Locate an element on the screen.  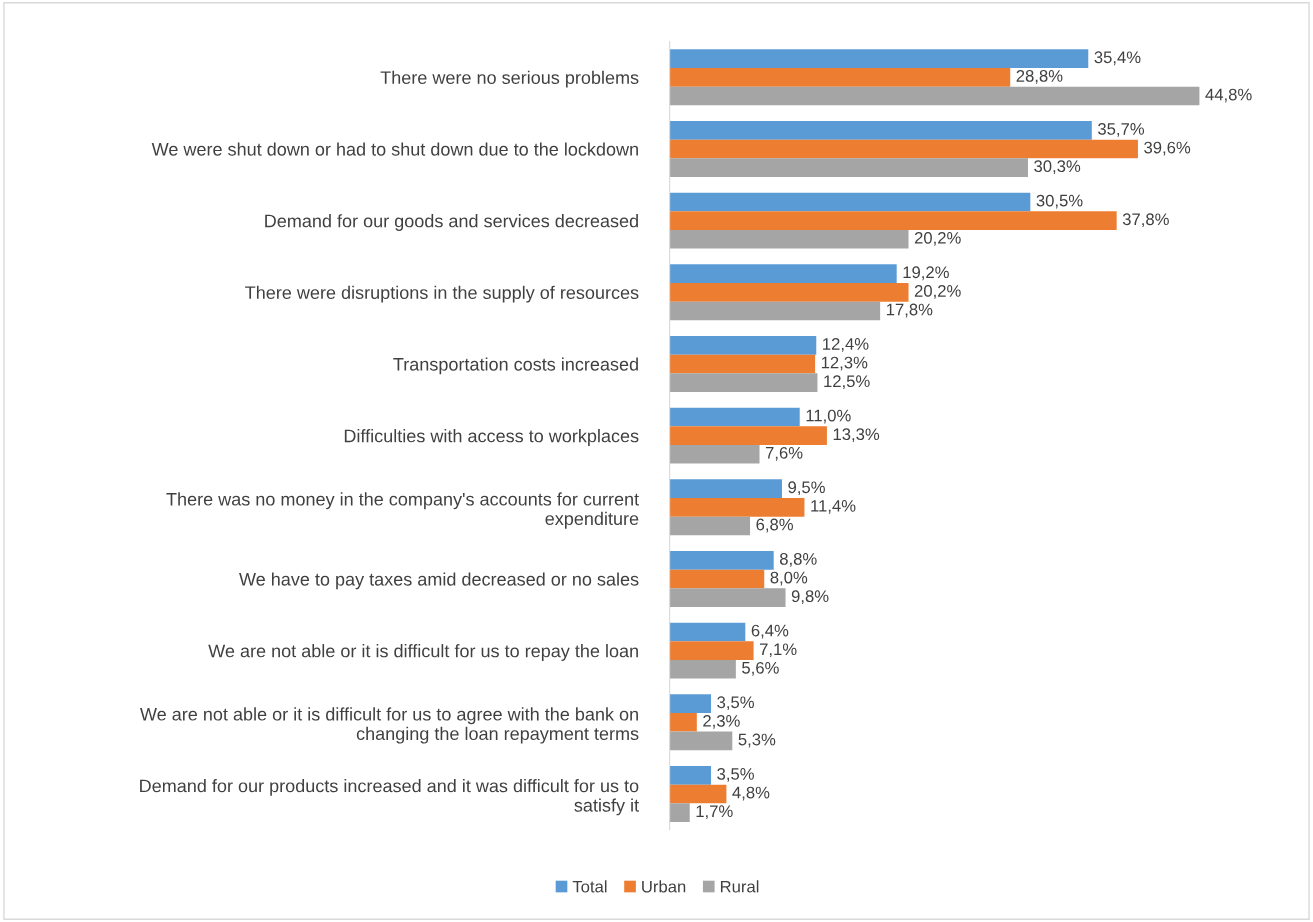
data-label: 7,1% is located at coordinates (778, 650).